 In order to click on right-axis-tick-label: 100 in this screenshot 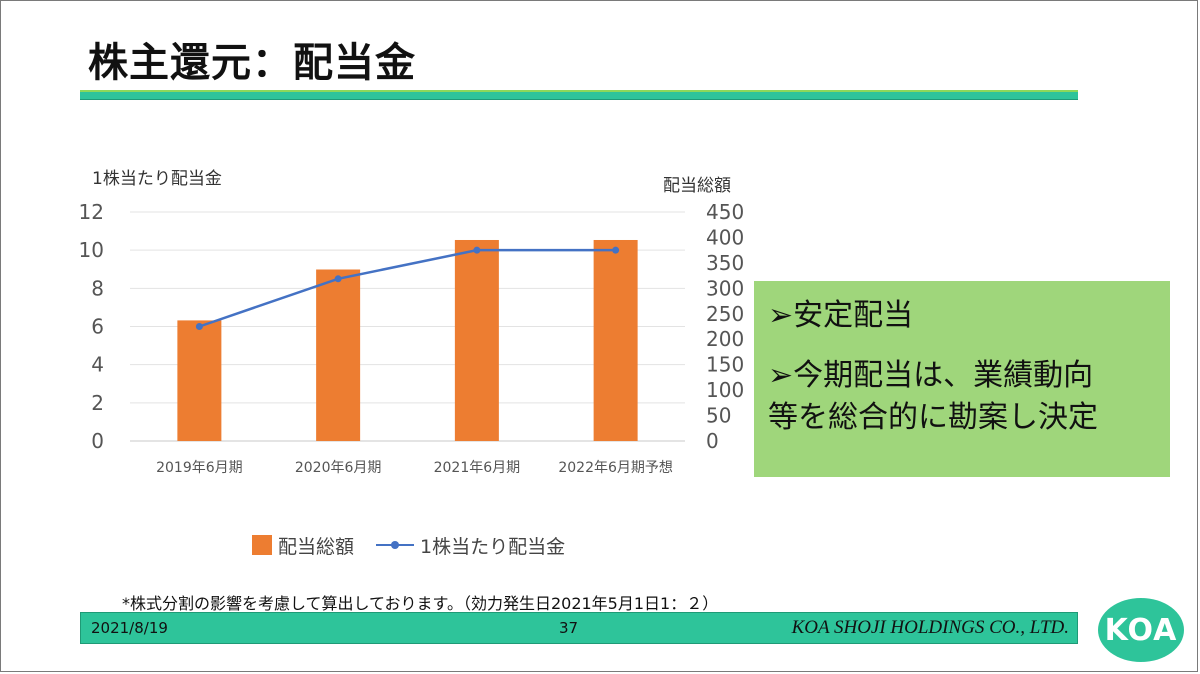, I will do `click(725, 390)`.